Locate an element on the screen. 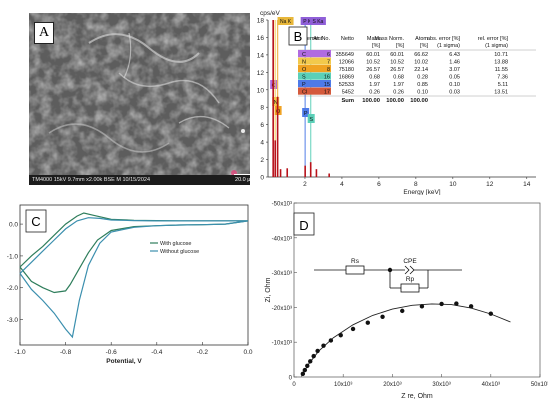  table-header: (1 sigma) is located at coordinates (448, 46).